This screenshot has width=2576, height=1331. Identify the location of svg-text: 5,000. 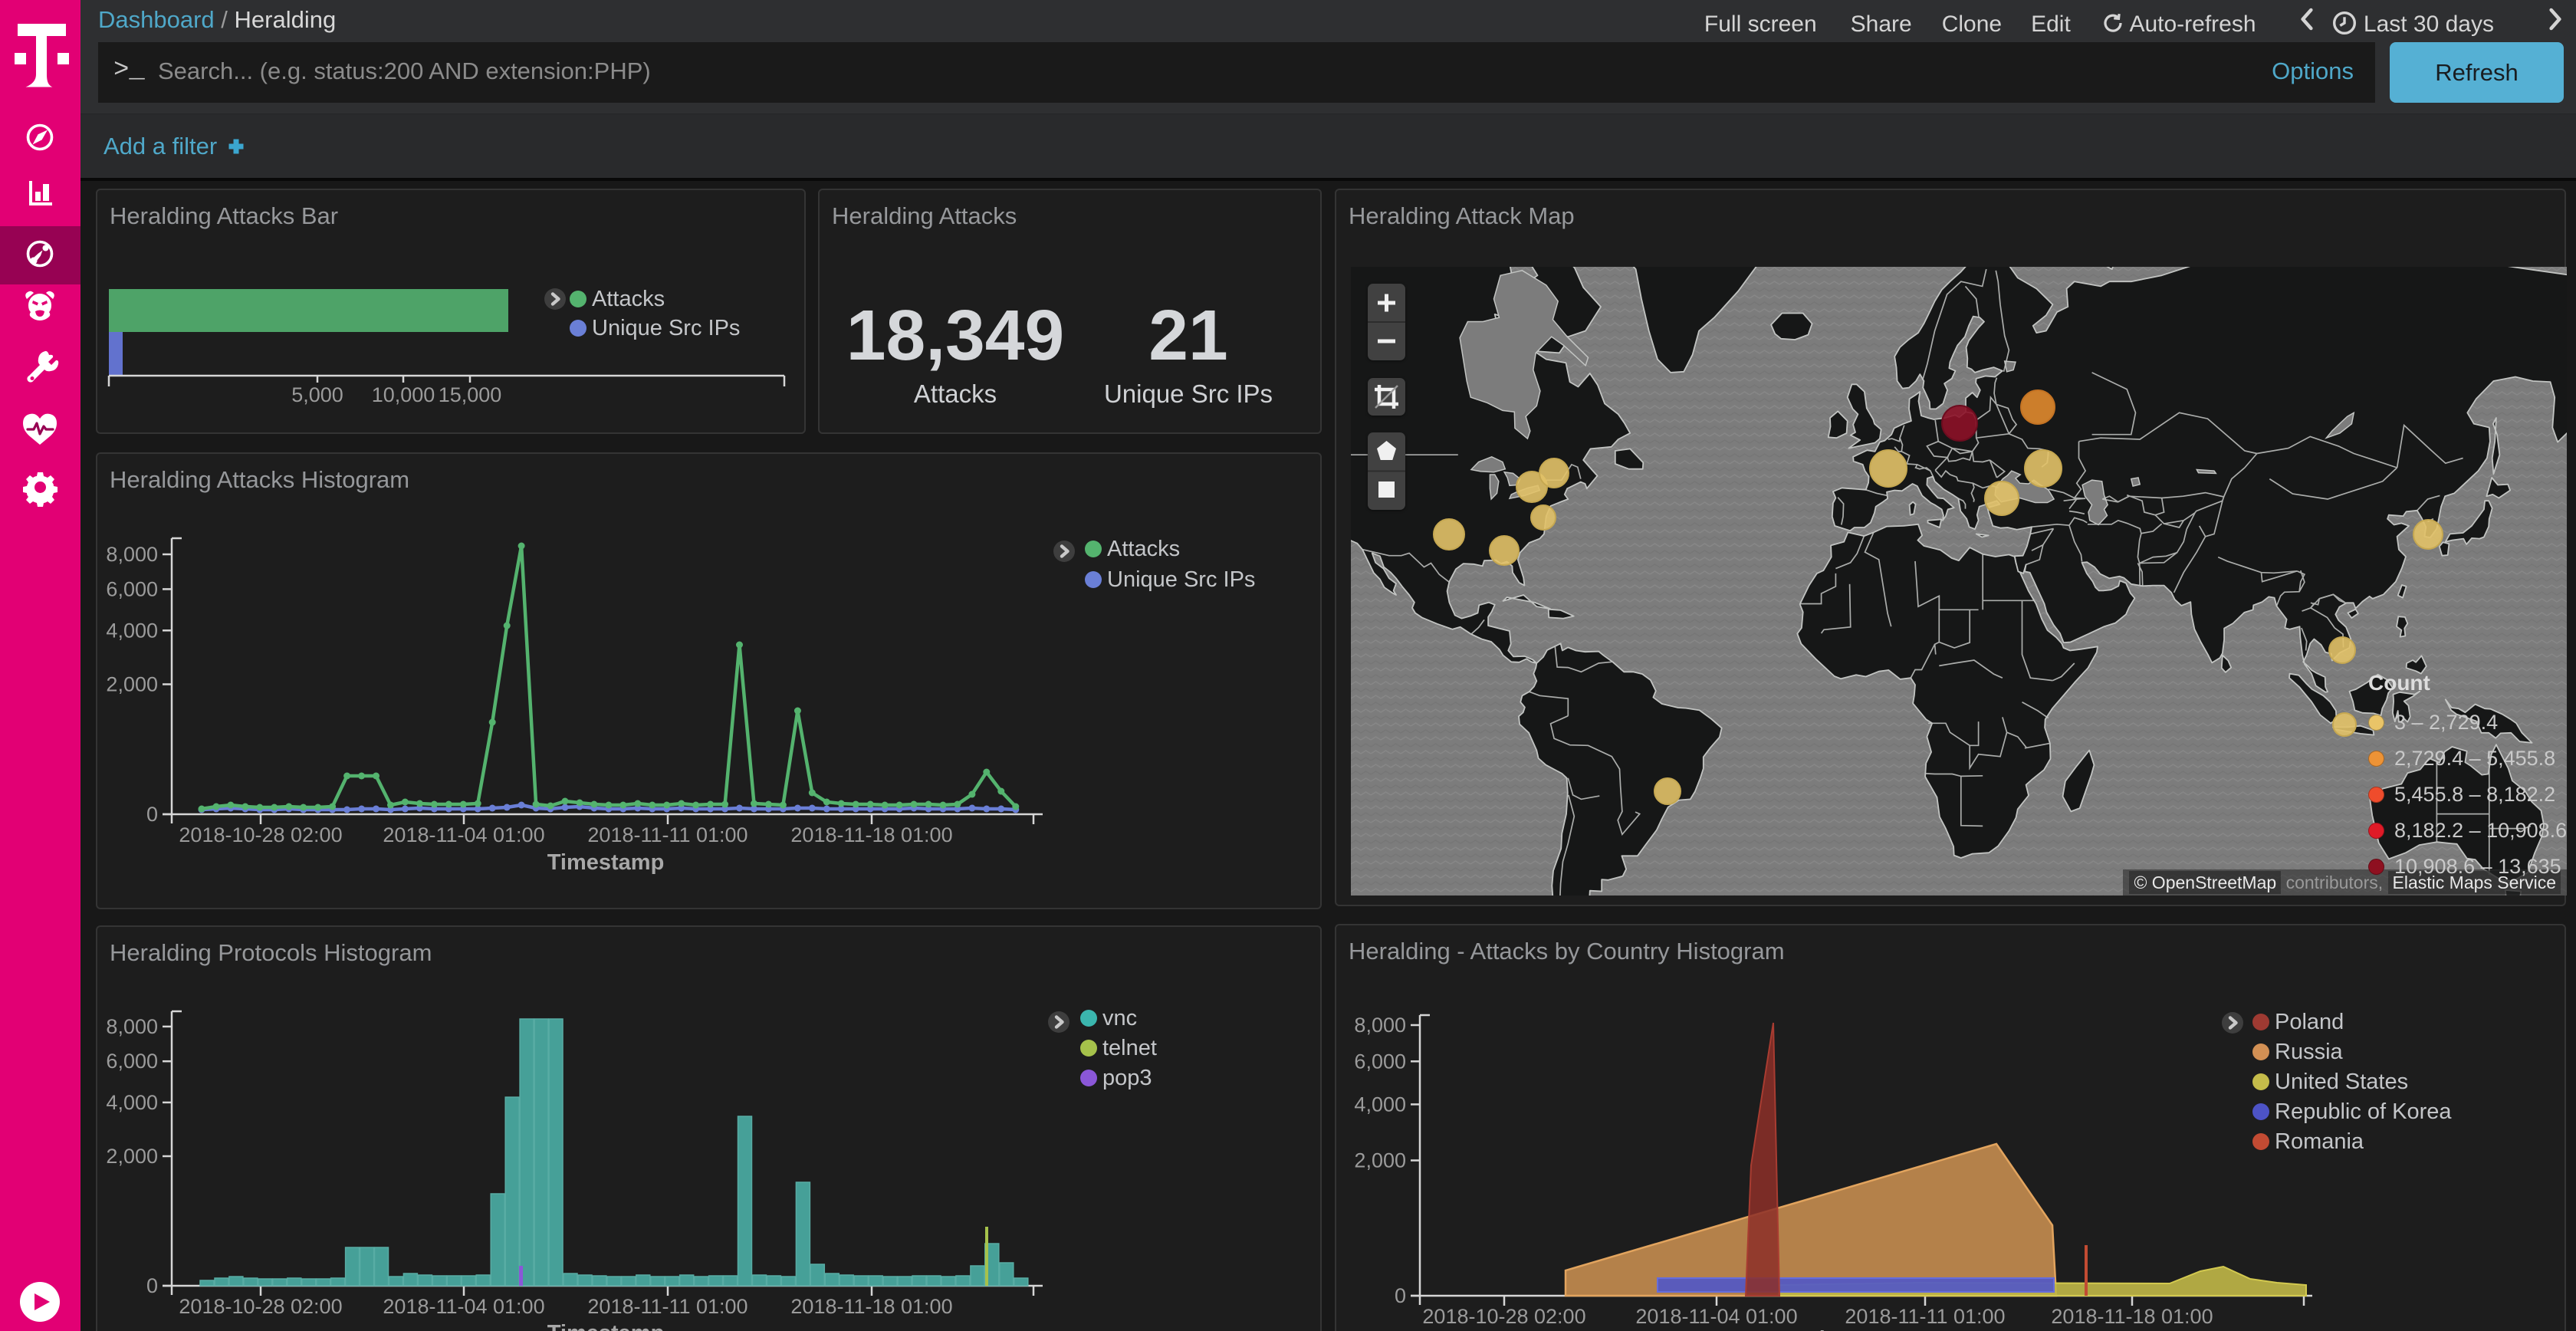
(317, 394).